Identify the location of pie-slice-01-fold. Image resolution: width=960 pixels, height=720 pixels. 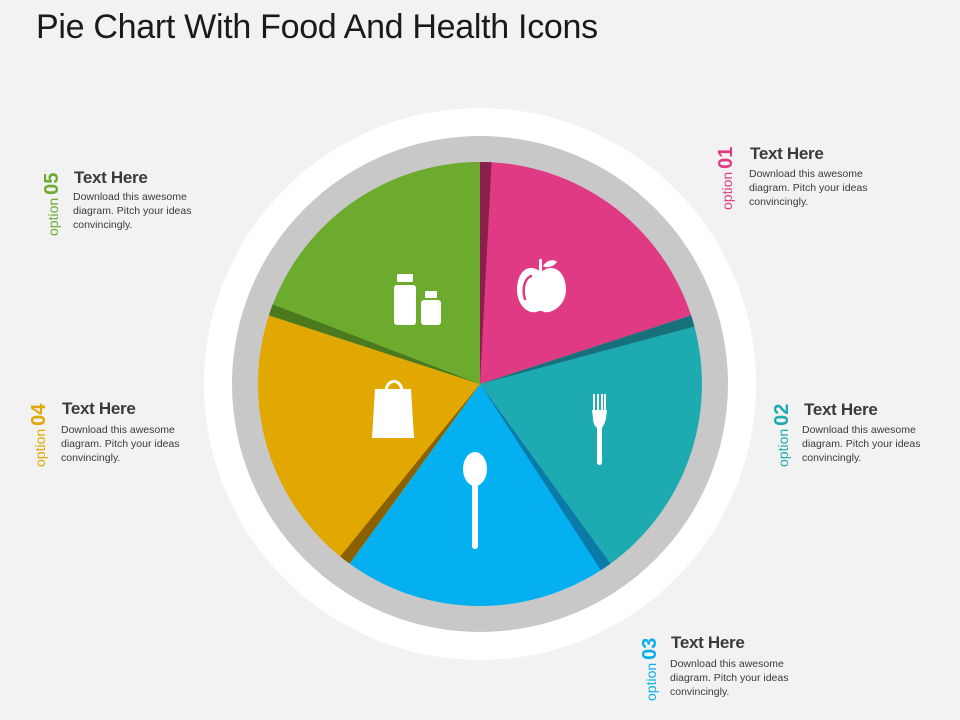
(486, 272).